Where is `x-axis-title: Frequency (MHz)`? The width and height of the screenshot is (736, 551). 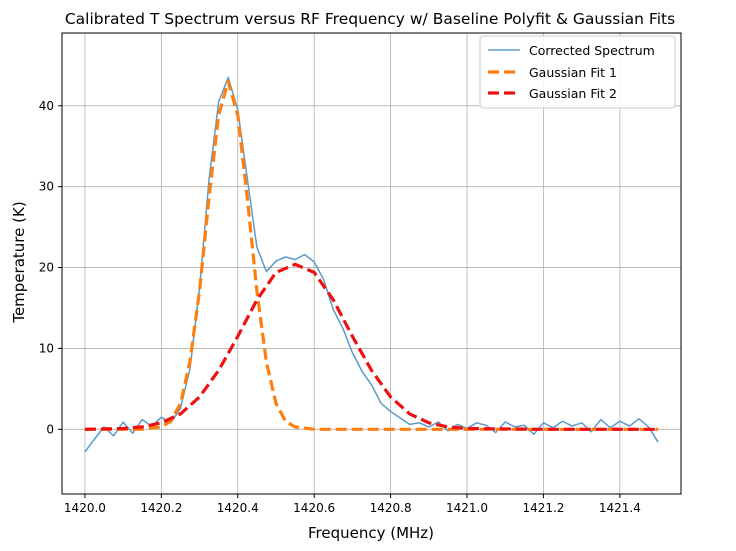 x-axis-title: Frequency (MHz) is located at coordinates (371, 533).